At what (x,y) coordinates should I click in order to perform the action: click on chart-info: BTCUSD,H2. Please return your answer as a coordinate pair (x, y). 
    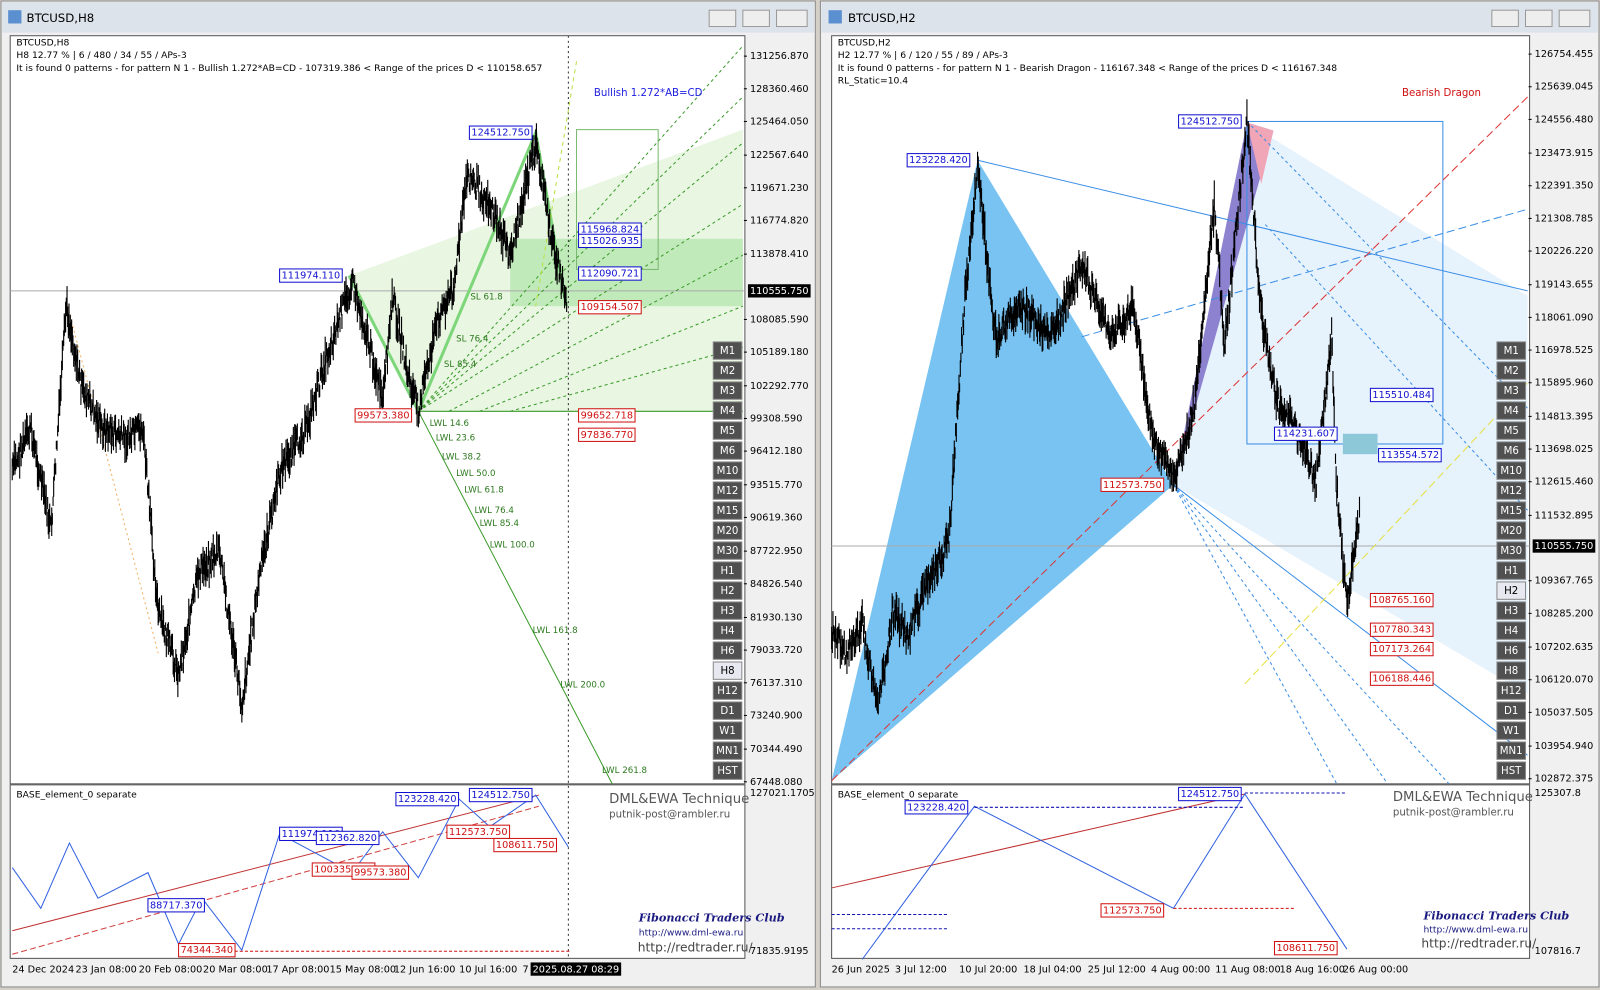
    Looking at the image, I should click on (864, 42).